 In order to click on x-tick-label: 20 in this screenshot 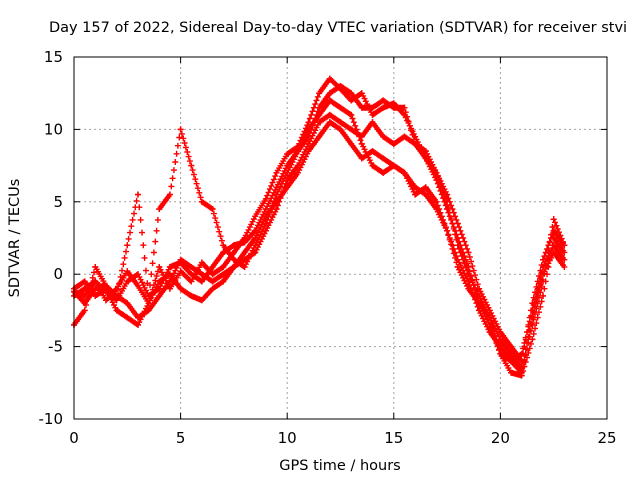, I will do `click(500, 438)`.